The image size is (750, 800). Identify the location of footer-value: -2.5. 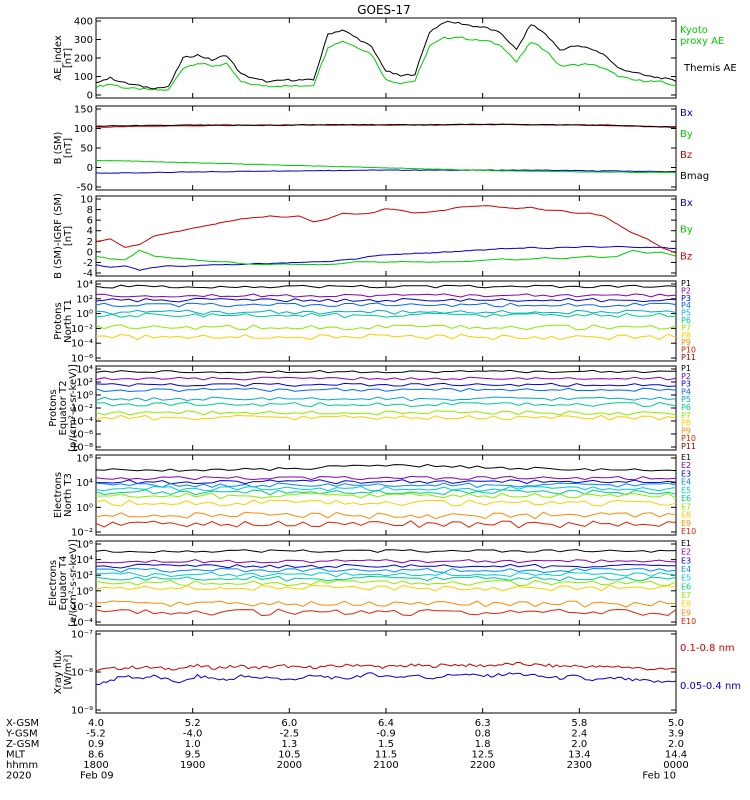
(290, 734).